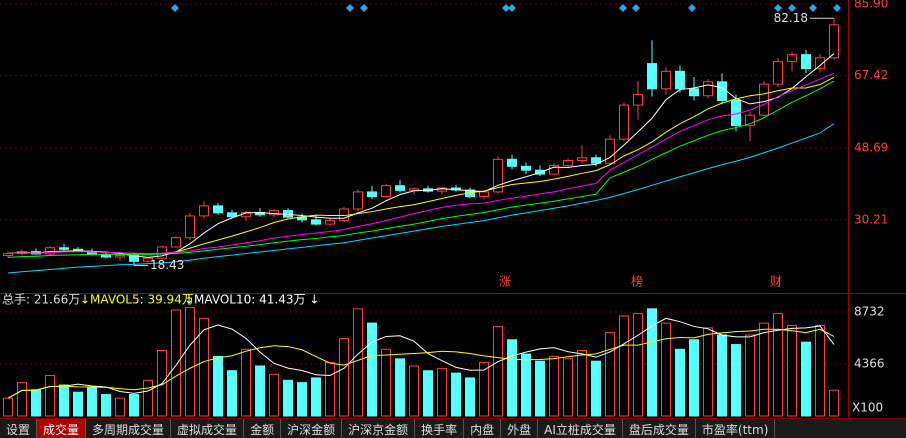 This screenshot has width=906, height=438. I want to click on tab: 外盘, so click(520, 428).